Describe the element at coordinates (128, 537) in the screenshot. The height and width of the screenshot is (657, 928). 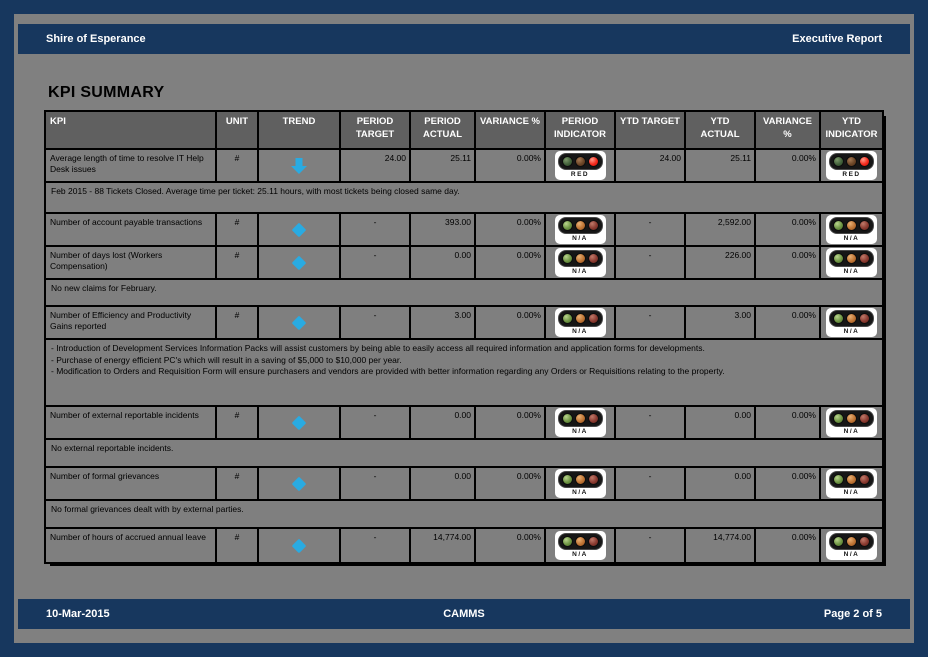
I see `kpi-name-cell: Number of hours of accrued annual leave` at that location.